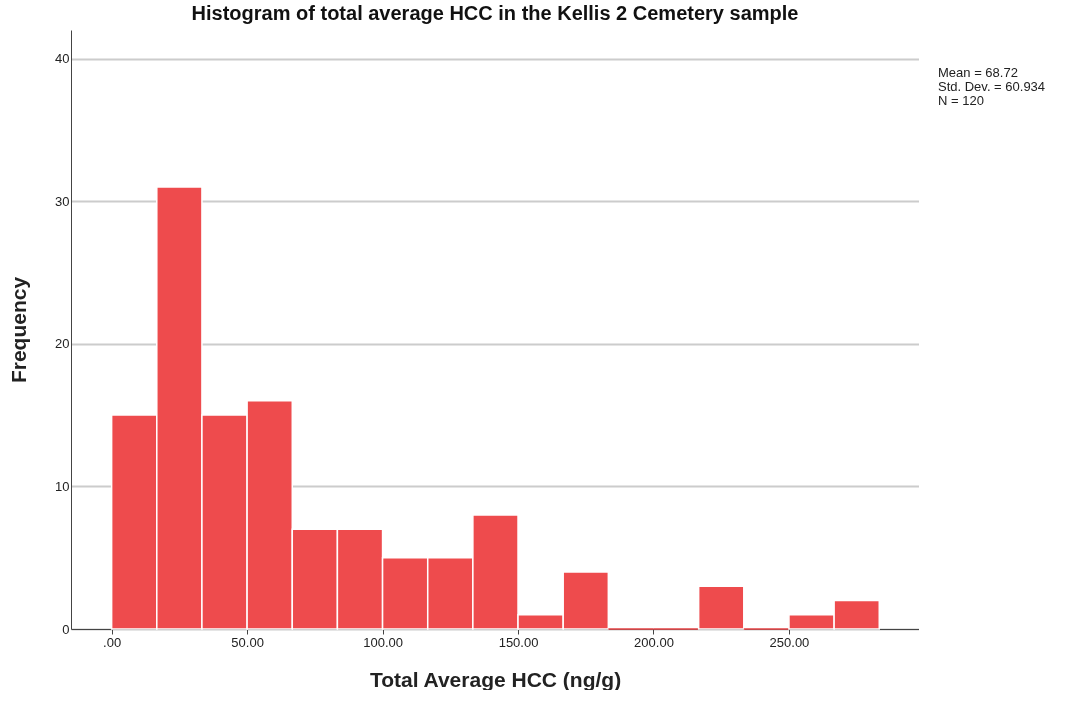  I want to click on y-tick-label: 40, so click(62, 59).